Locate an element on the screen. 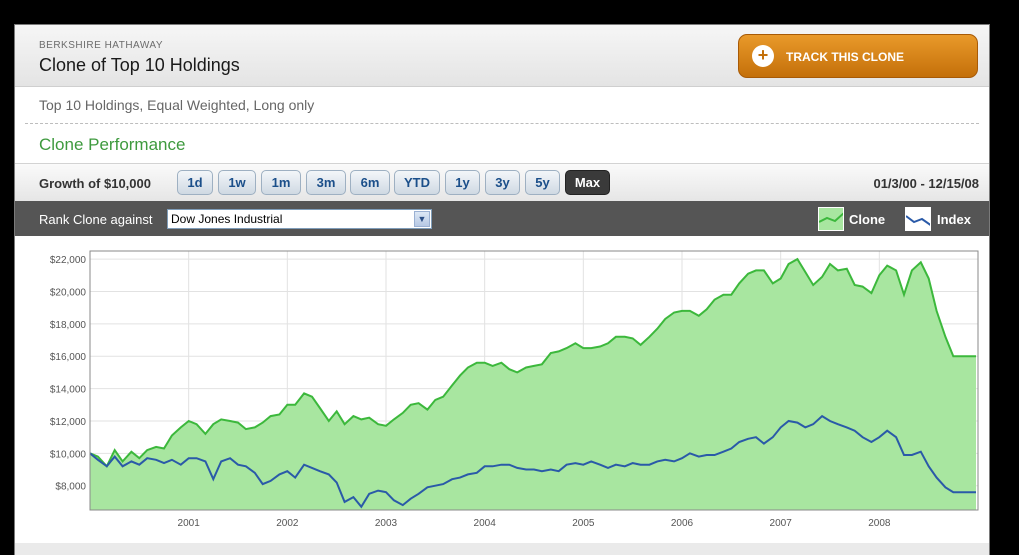 Image resolution: width=1019 pixels, height=555 pixels. y-tick-label: $22,000 is located at coordinates (68, 260).